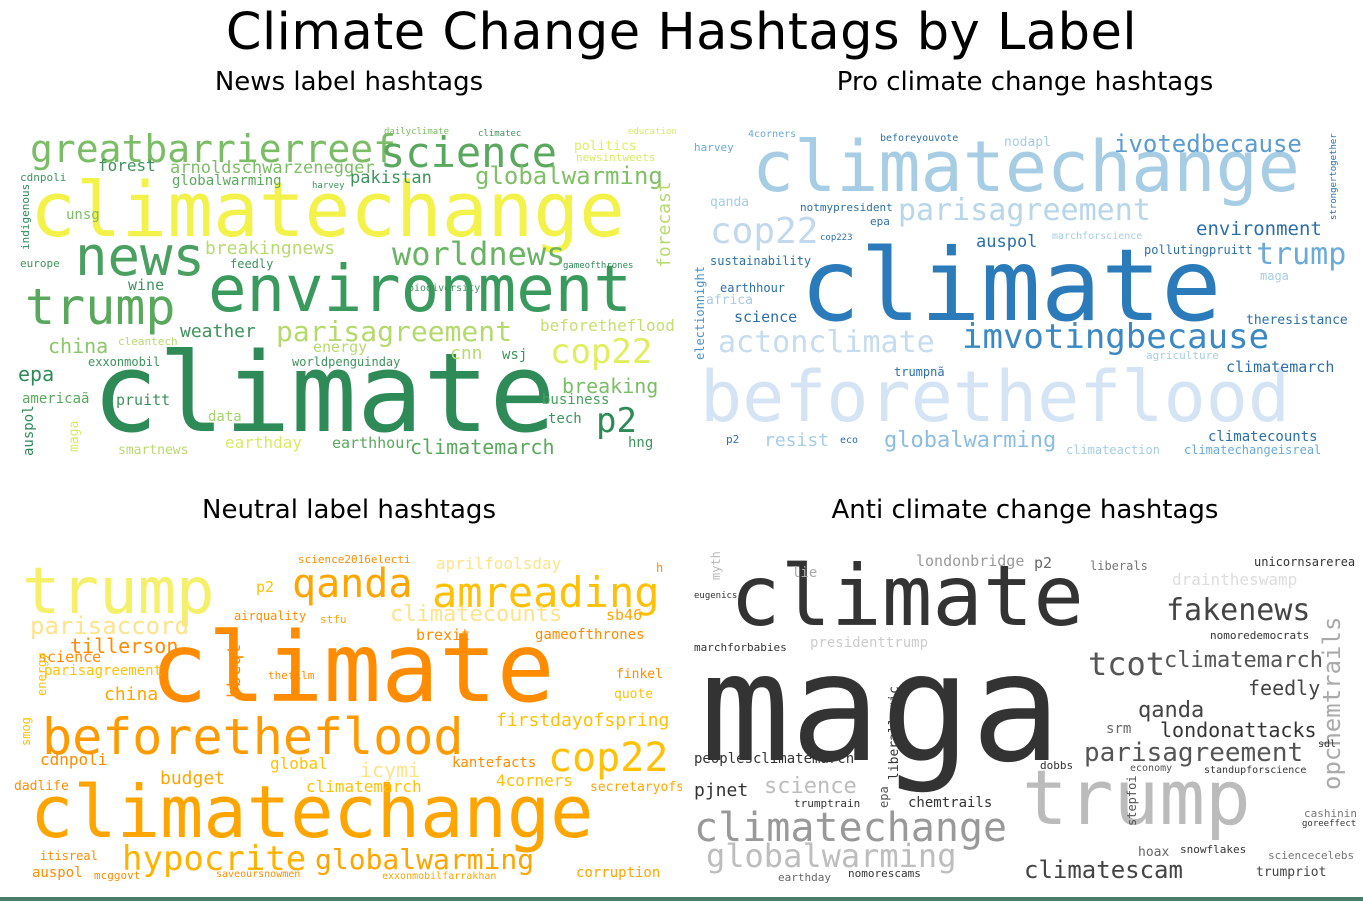 The width and height of the screenshot is (1363, 901). I want to click on word-pro-21: notmypresident, so click(846, 207).